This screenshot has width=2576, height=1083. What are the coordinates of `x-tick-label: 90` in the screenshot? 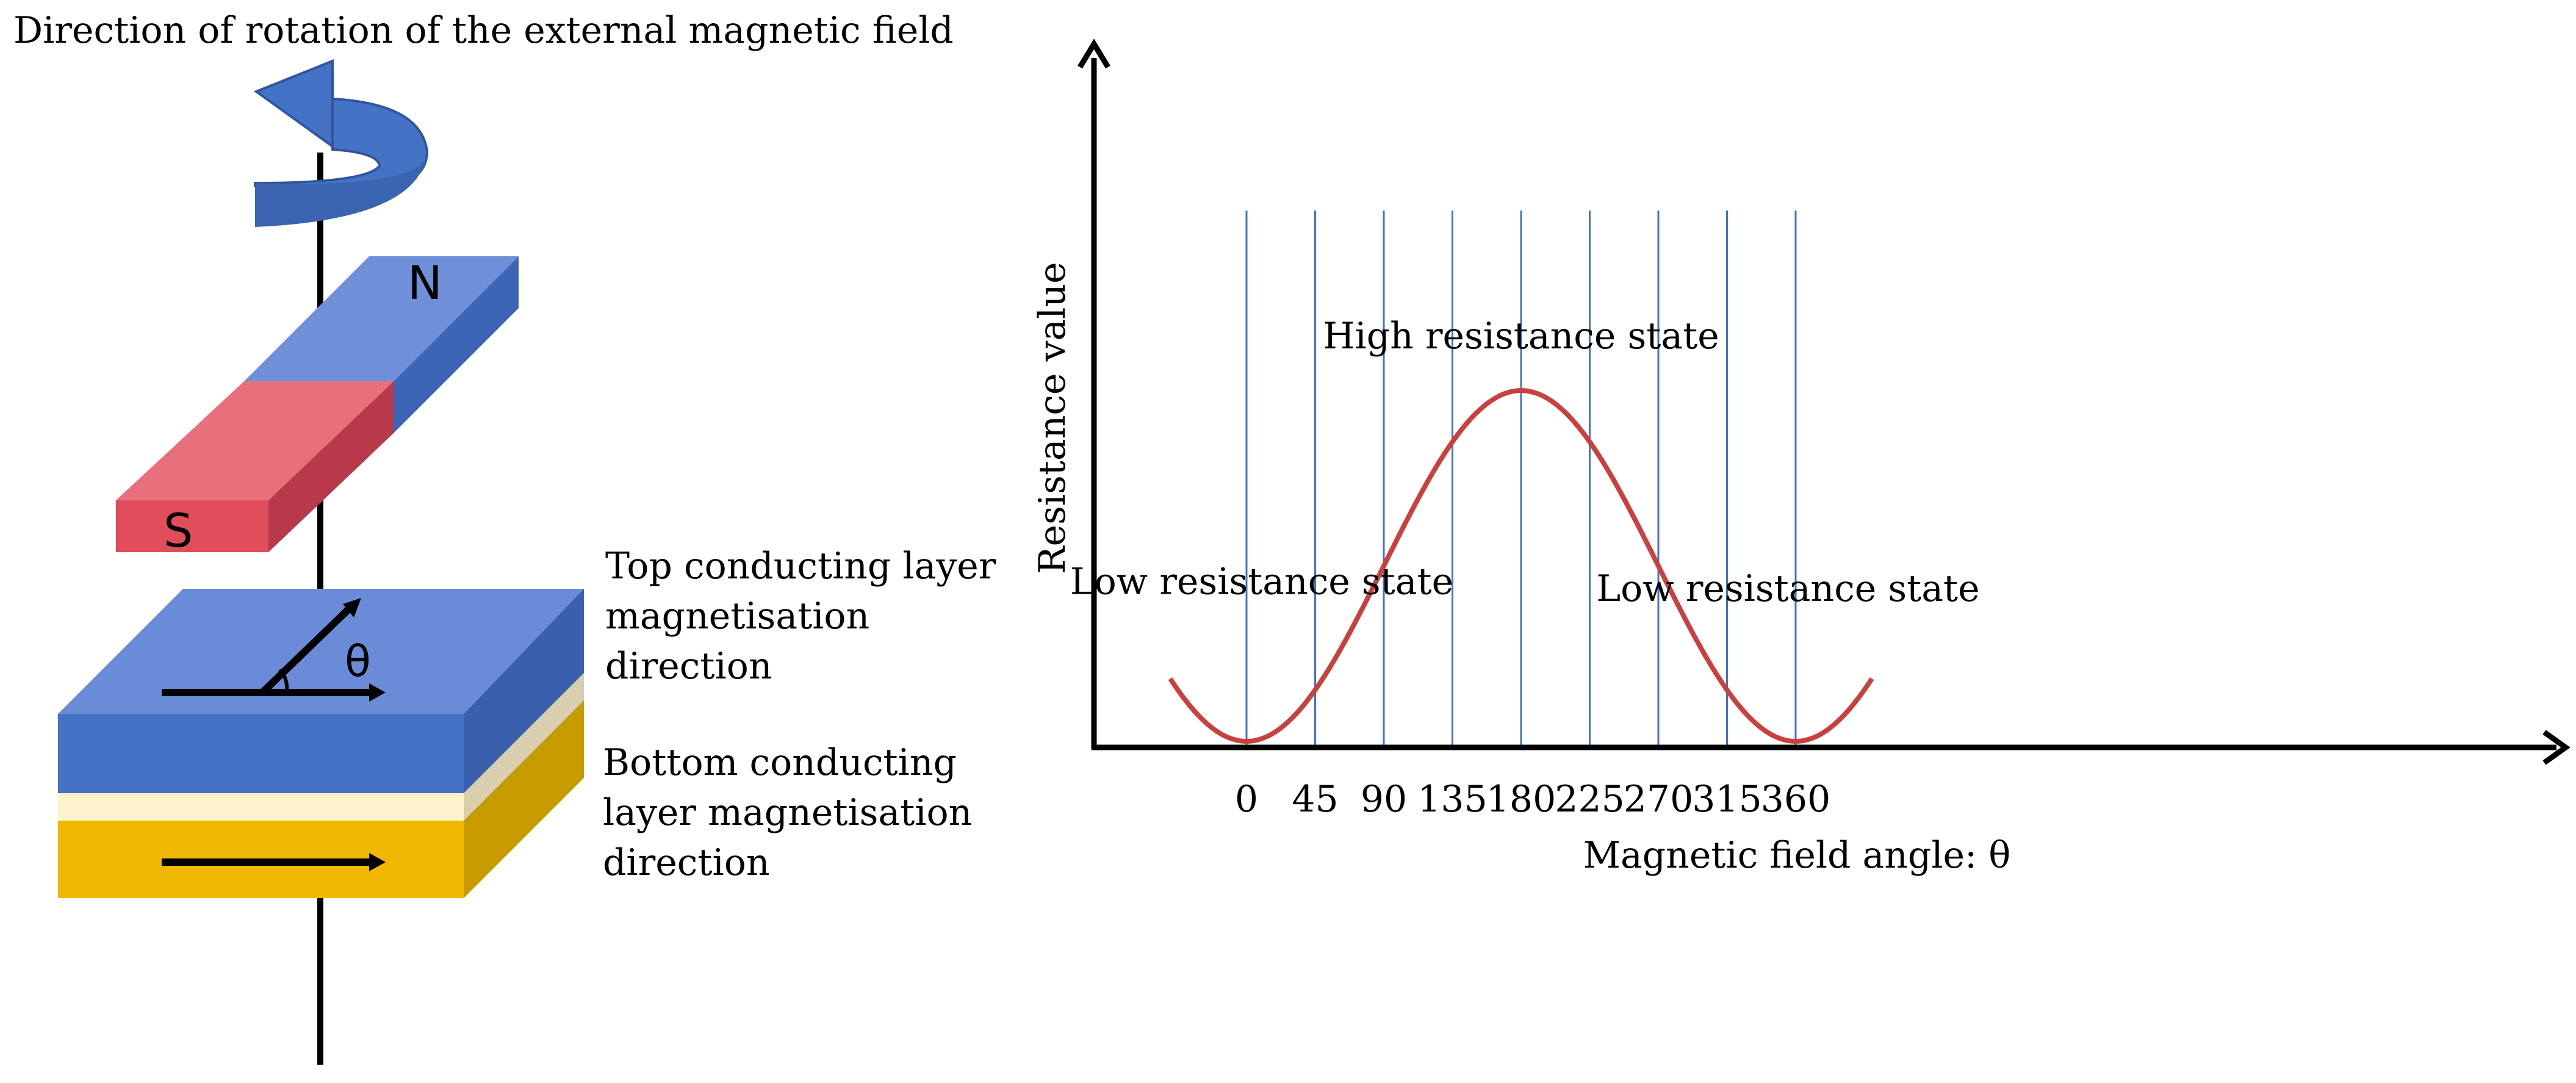 It's located at (1384, 799).